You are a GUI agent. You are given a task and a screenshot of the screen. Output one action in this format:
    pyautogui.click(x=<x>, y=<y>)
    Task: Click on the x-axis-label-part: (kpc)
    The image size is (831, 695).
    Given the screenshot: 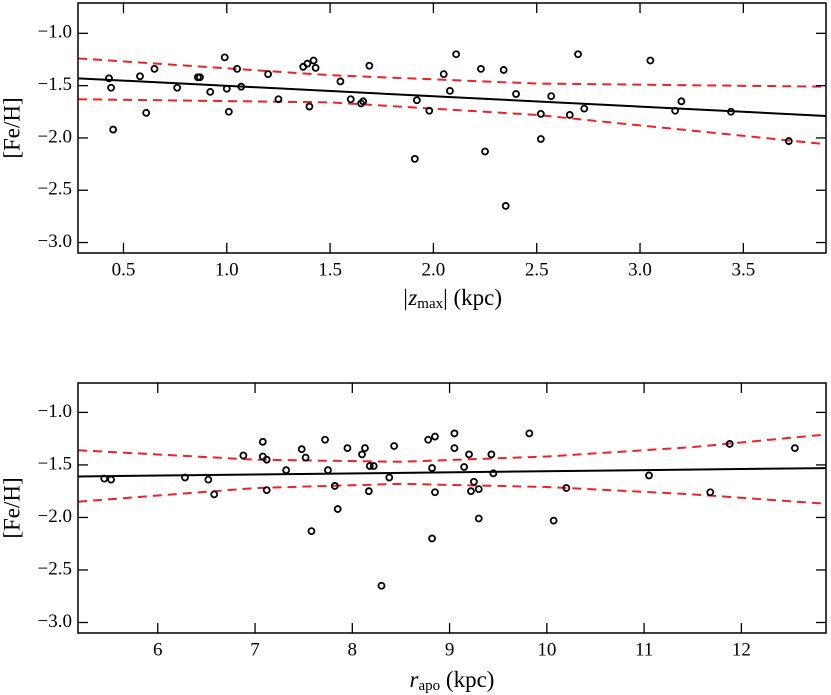 What is the action you would take?
    pyautogui.click(x=467, y=679)
    